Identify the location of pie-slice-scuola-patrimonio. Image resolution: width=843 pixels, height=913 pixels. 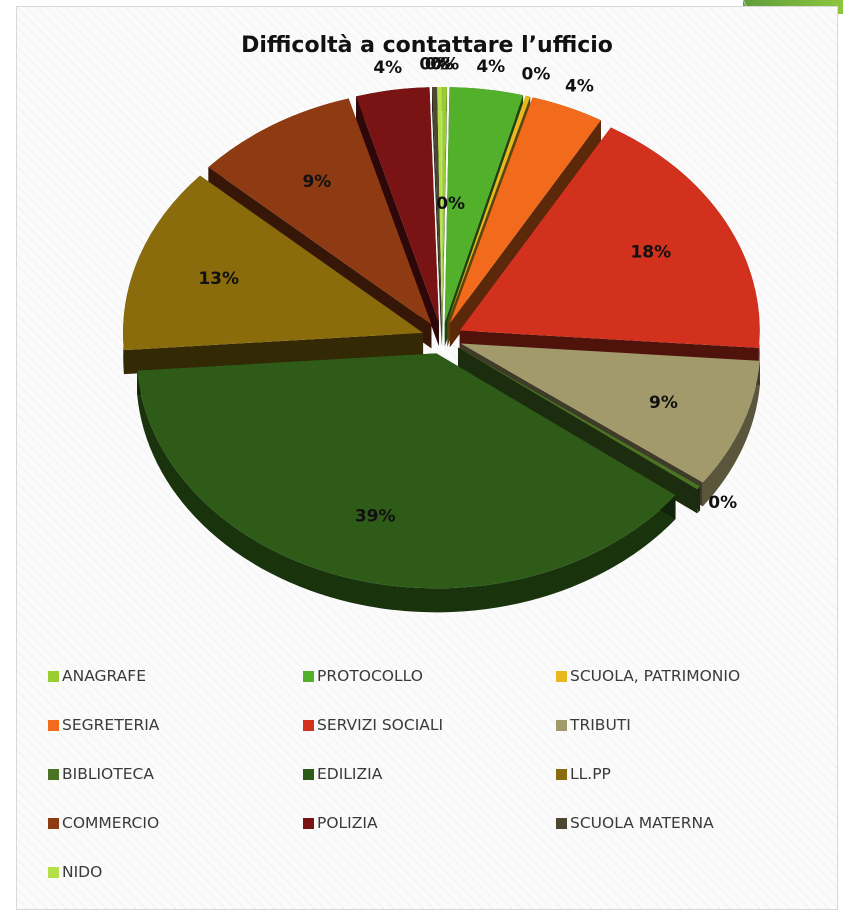
(489, 209).